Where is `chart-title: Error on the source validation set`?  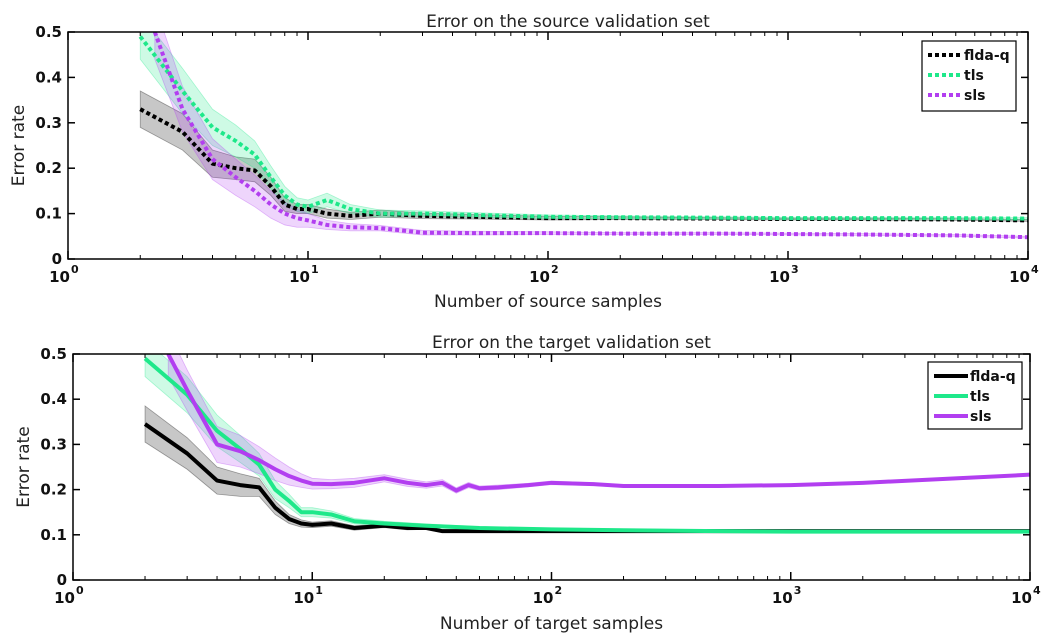
chart-title: Error on the source validation set is located at coordinates (568, 22).